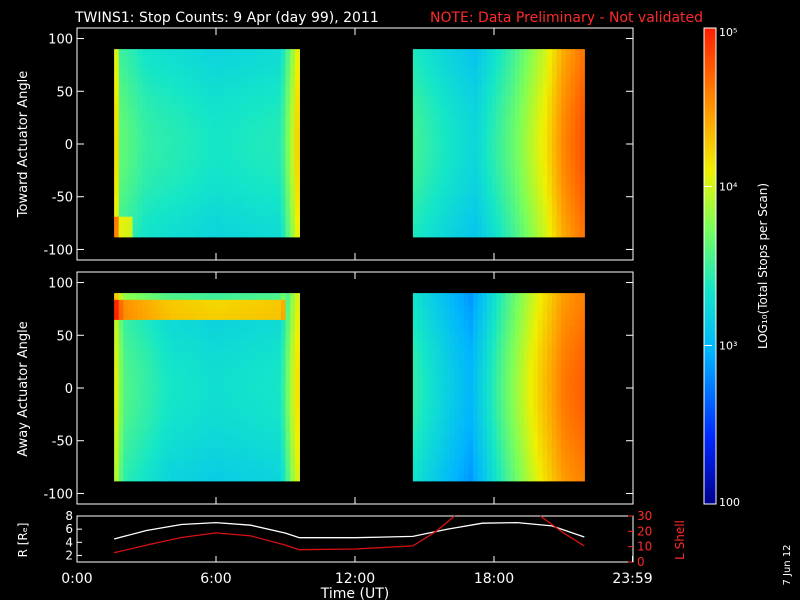 Image resolution: width=800 pixels, height=600 pixels. What do you see at coordinates (69, 145) in the screenshot?
I see `y-tick-label: 0` at bounding box center [69, 145].